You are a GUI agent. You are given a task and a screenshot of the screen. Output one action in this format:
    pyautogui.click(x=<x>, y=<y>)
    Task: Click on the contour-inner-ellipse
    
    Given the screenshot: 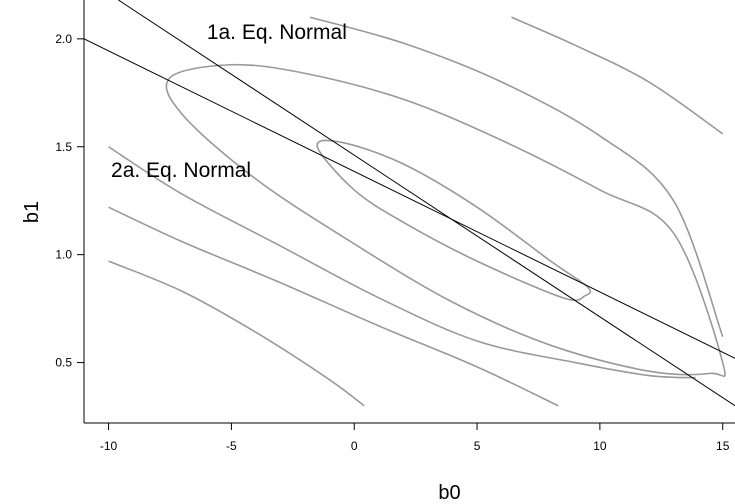 What is the action you would take?
    pyautogui.click(x=454, y=220)
    